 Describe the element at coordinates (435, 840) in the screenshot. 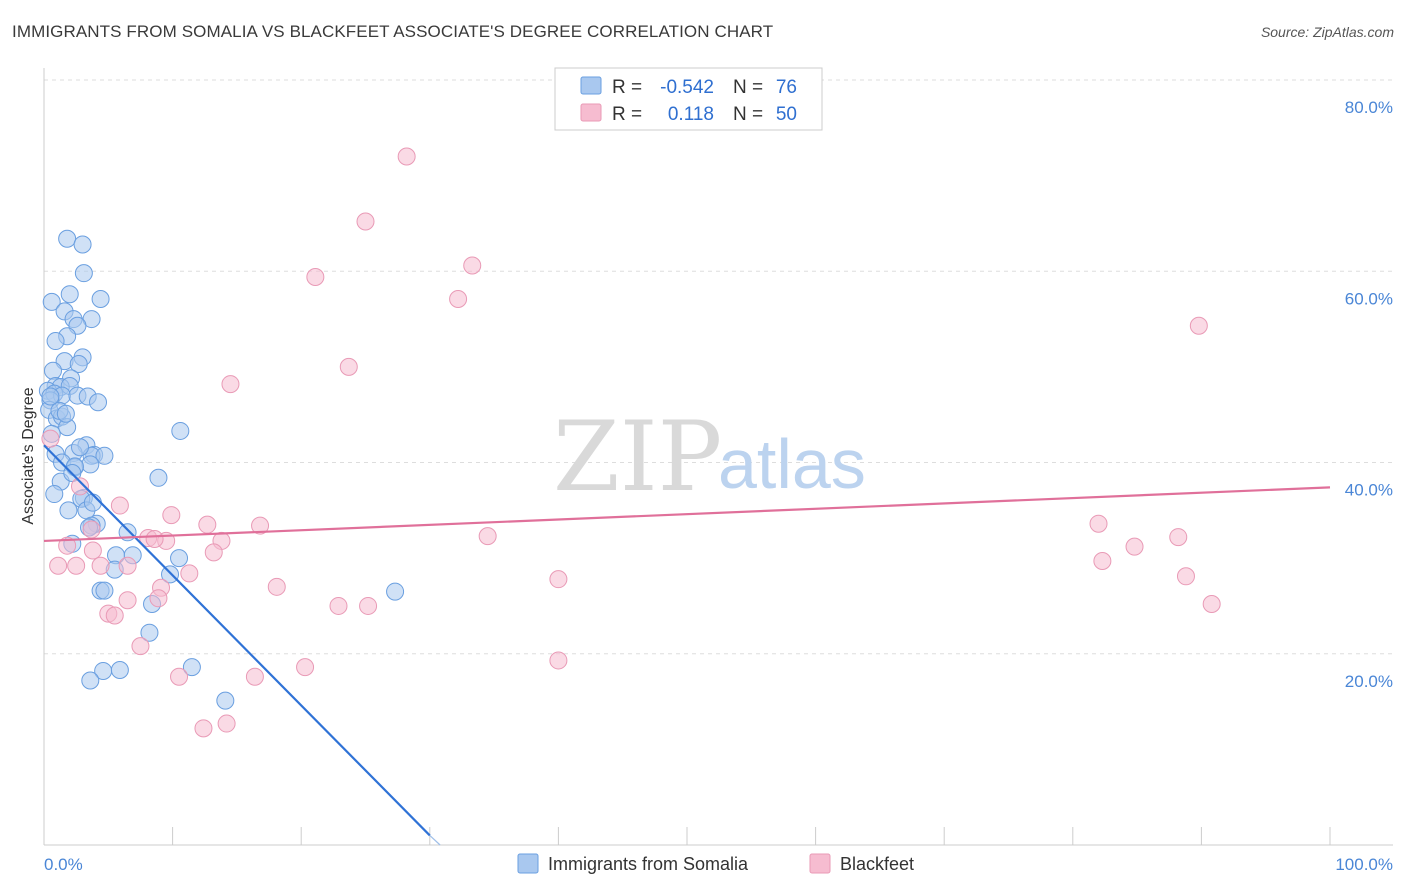

I see `trendline-somalia-extension` at that location.